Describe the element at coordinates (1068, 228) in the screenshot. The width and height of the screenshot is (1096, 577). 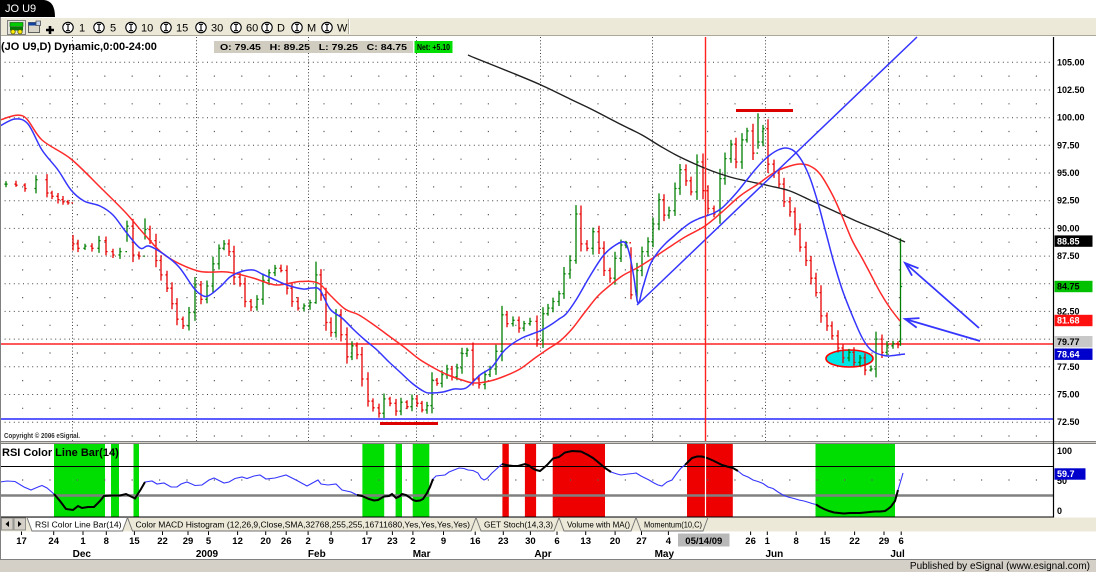
I see `svg-text: 90.00` at that location.